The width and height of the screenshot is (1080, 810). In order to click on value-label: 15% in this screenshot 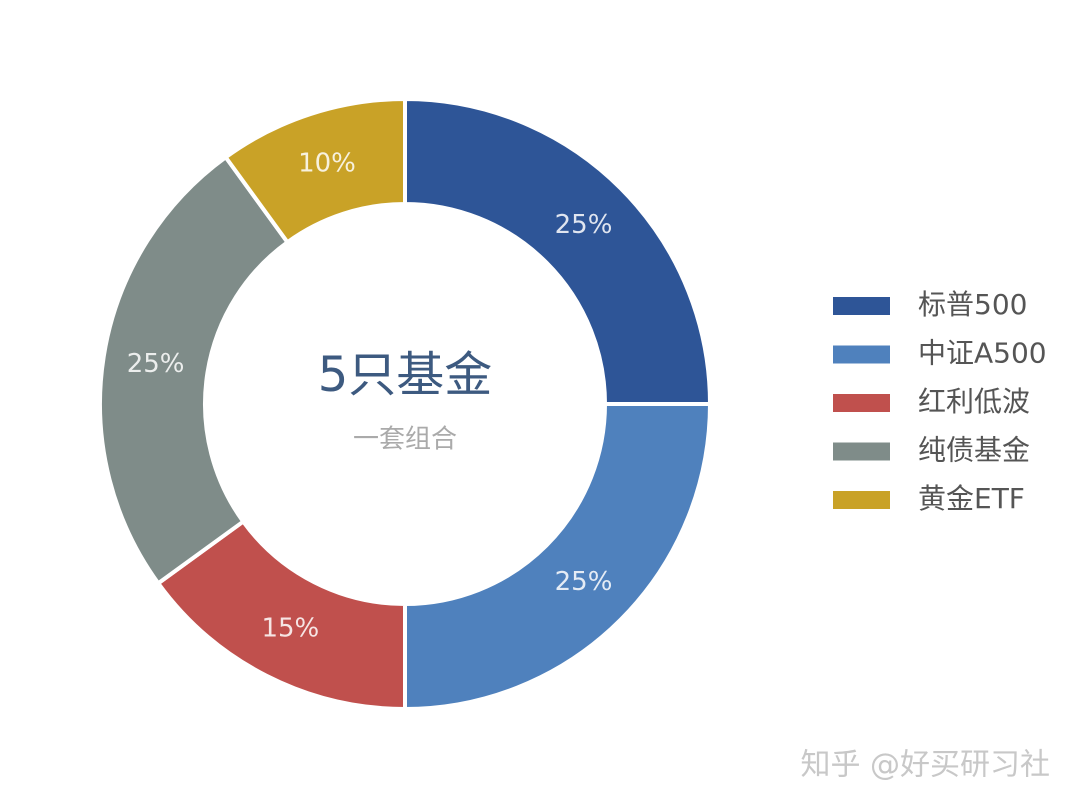, I will do `click(290, 628)`.